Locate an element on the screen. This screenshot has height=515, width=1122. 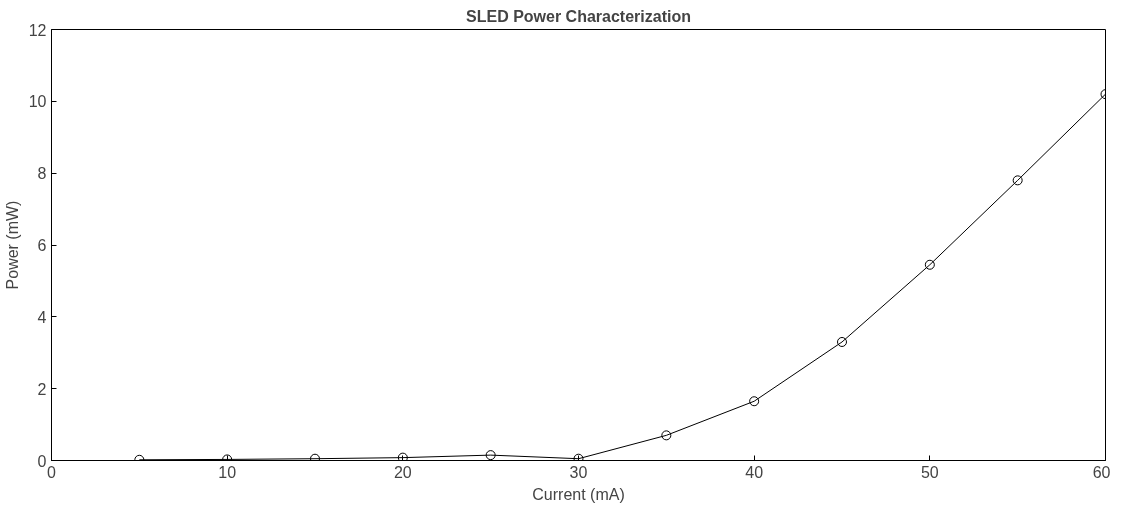
y-tick-label: 2 is located at coordinates (42, 389).